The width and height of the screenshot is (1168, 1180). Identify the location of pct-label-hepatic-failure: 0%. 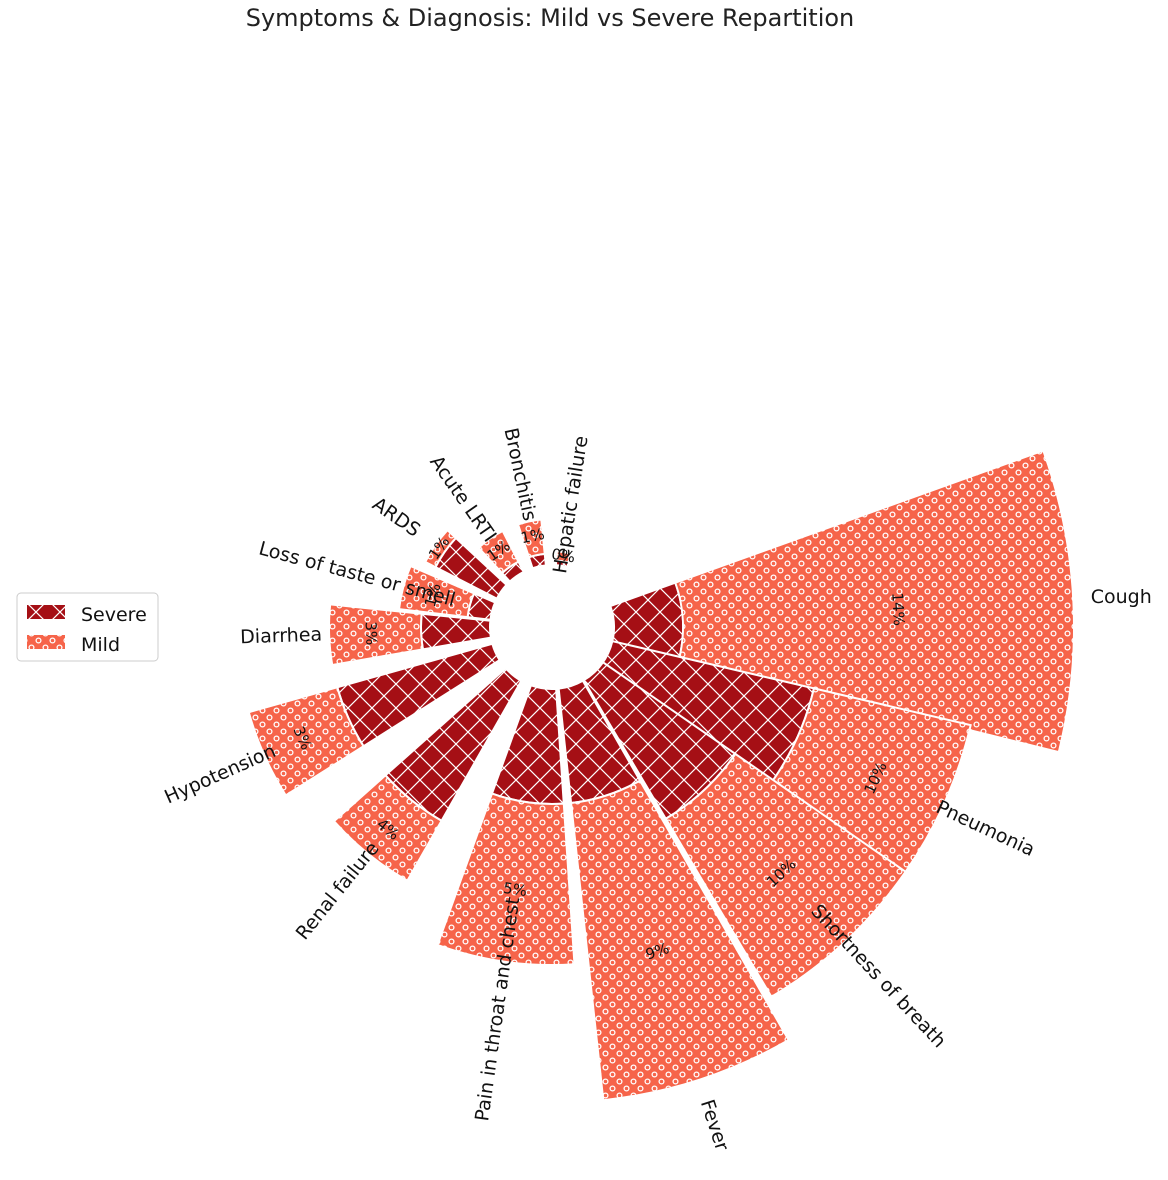
(563, 556).